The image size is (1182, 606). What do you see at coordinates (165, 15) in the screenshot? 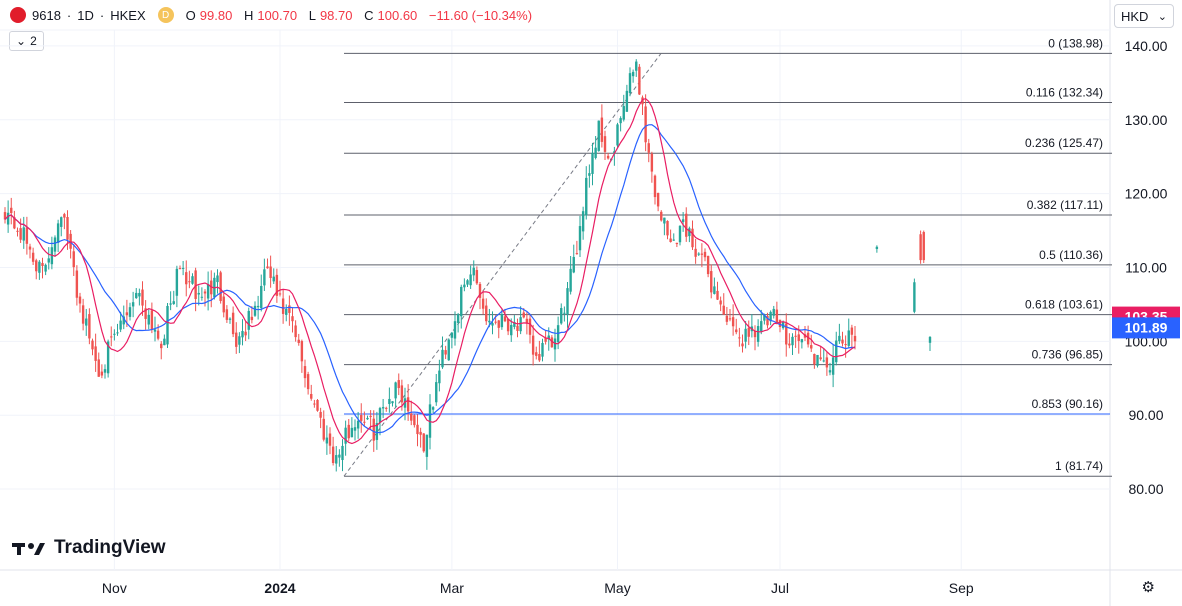
I see `delayed-data-badge: D` at bounding box center [165, 15].